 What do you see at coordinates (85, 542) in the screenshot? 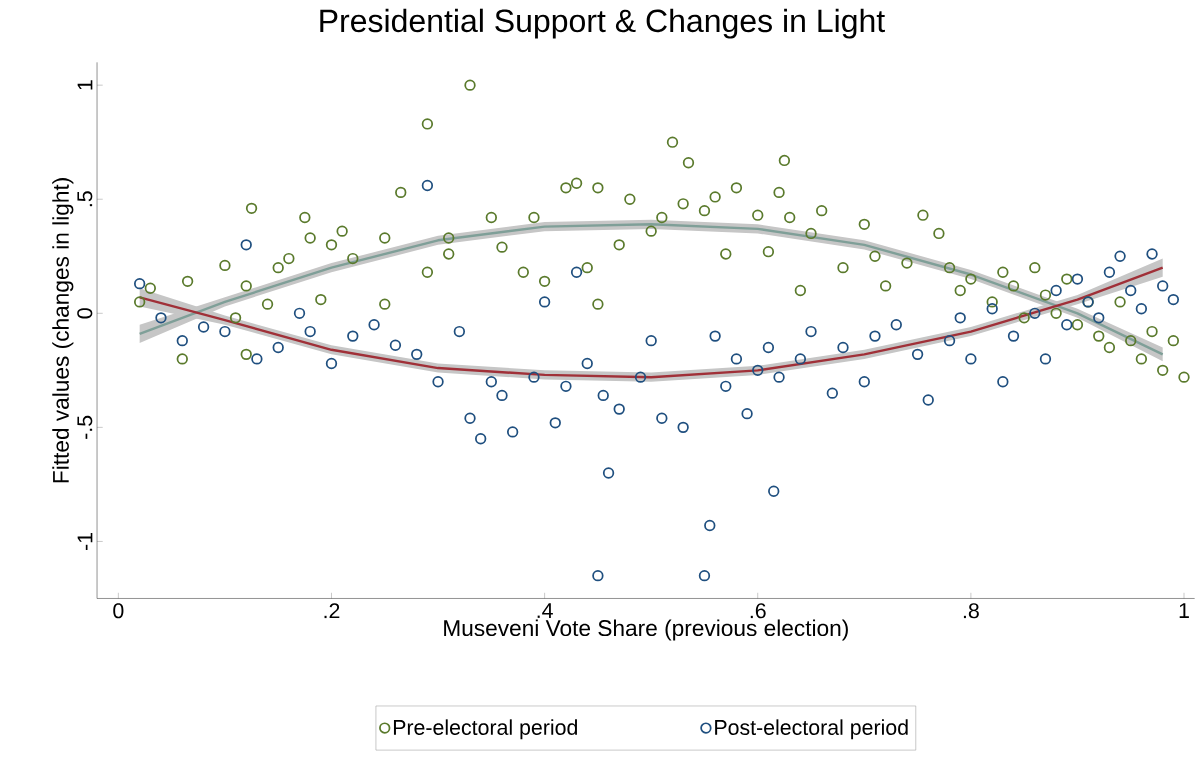
I see `y-tick-label: -1` at bounding box center [85, 542].